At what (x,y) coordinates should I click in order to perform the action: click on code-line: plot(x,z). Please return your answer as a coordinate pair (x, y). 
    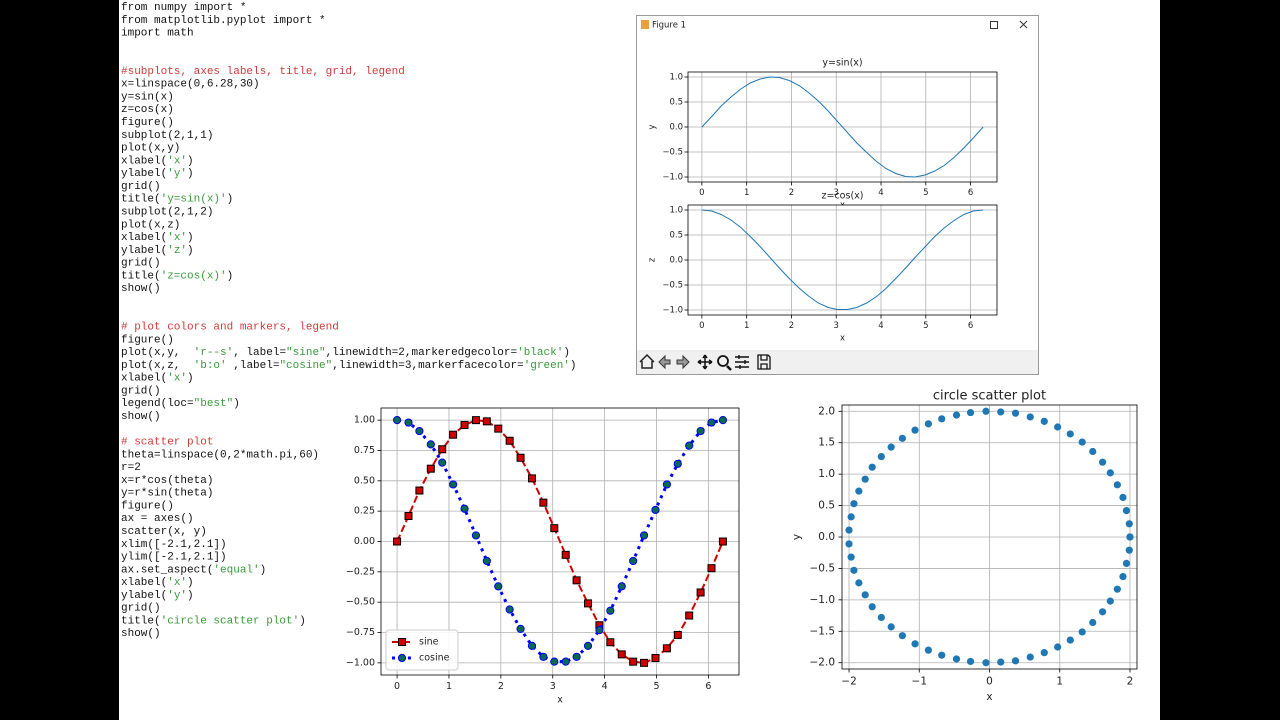
    Looking at the image, I should click on (150, 225).